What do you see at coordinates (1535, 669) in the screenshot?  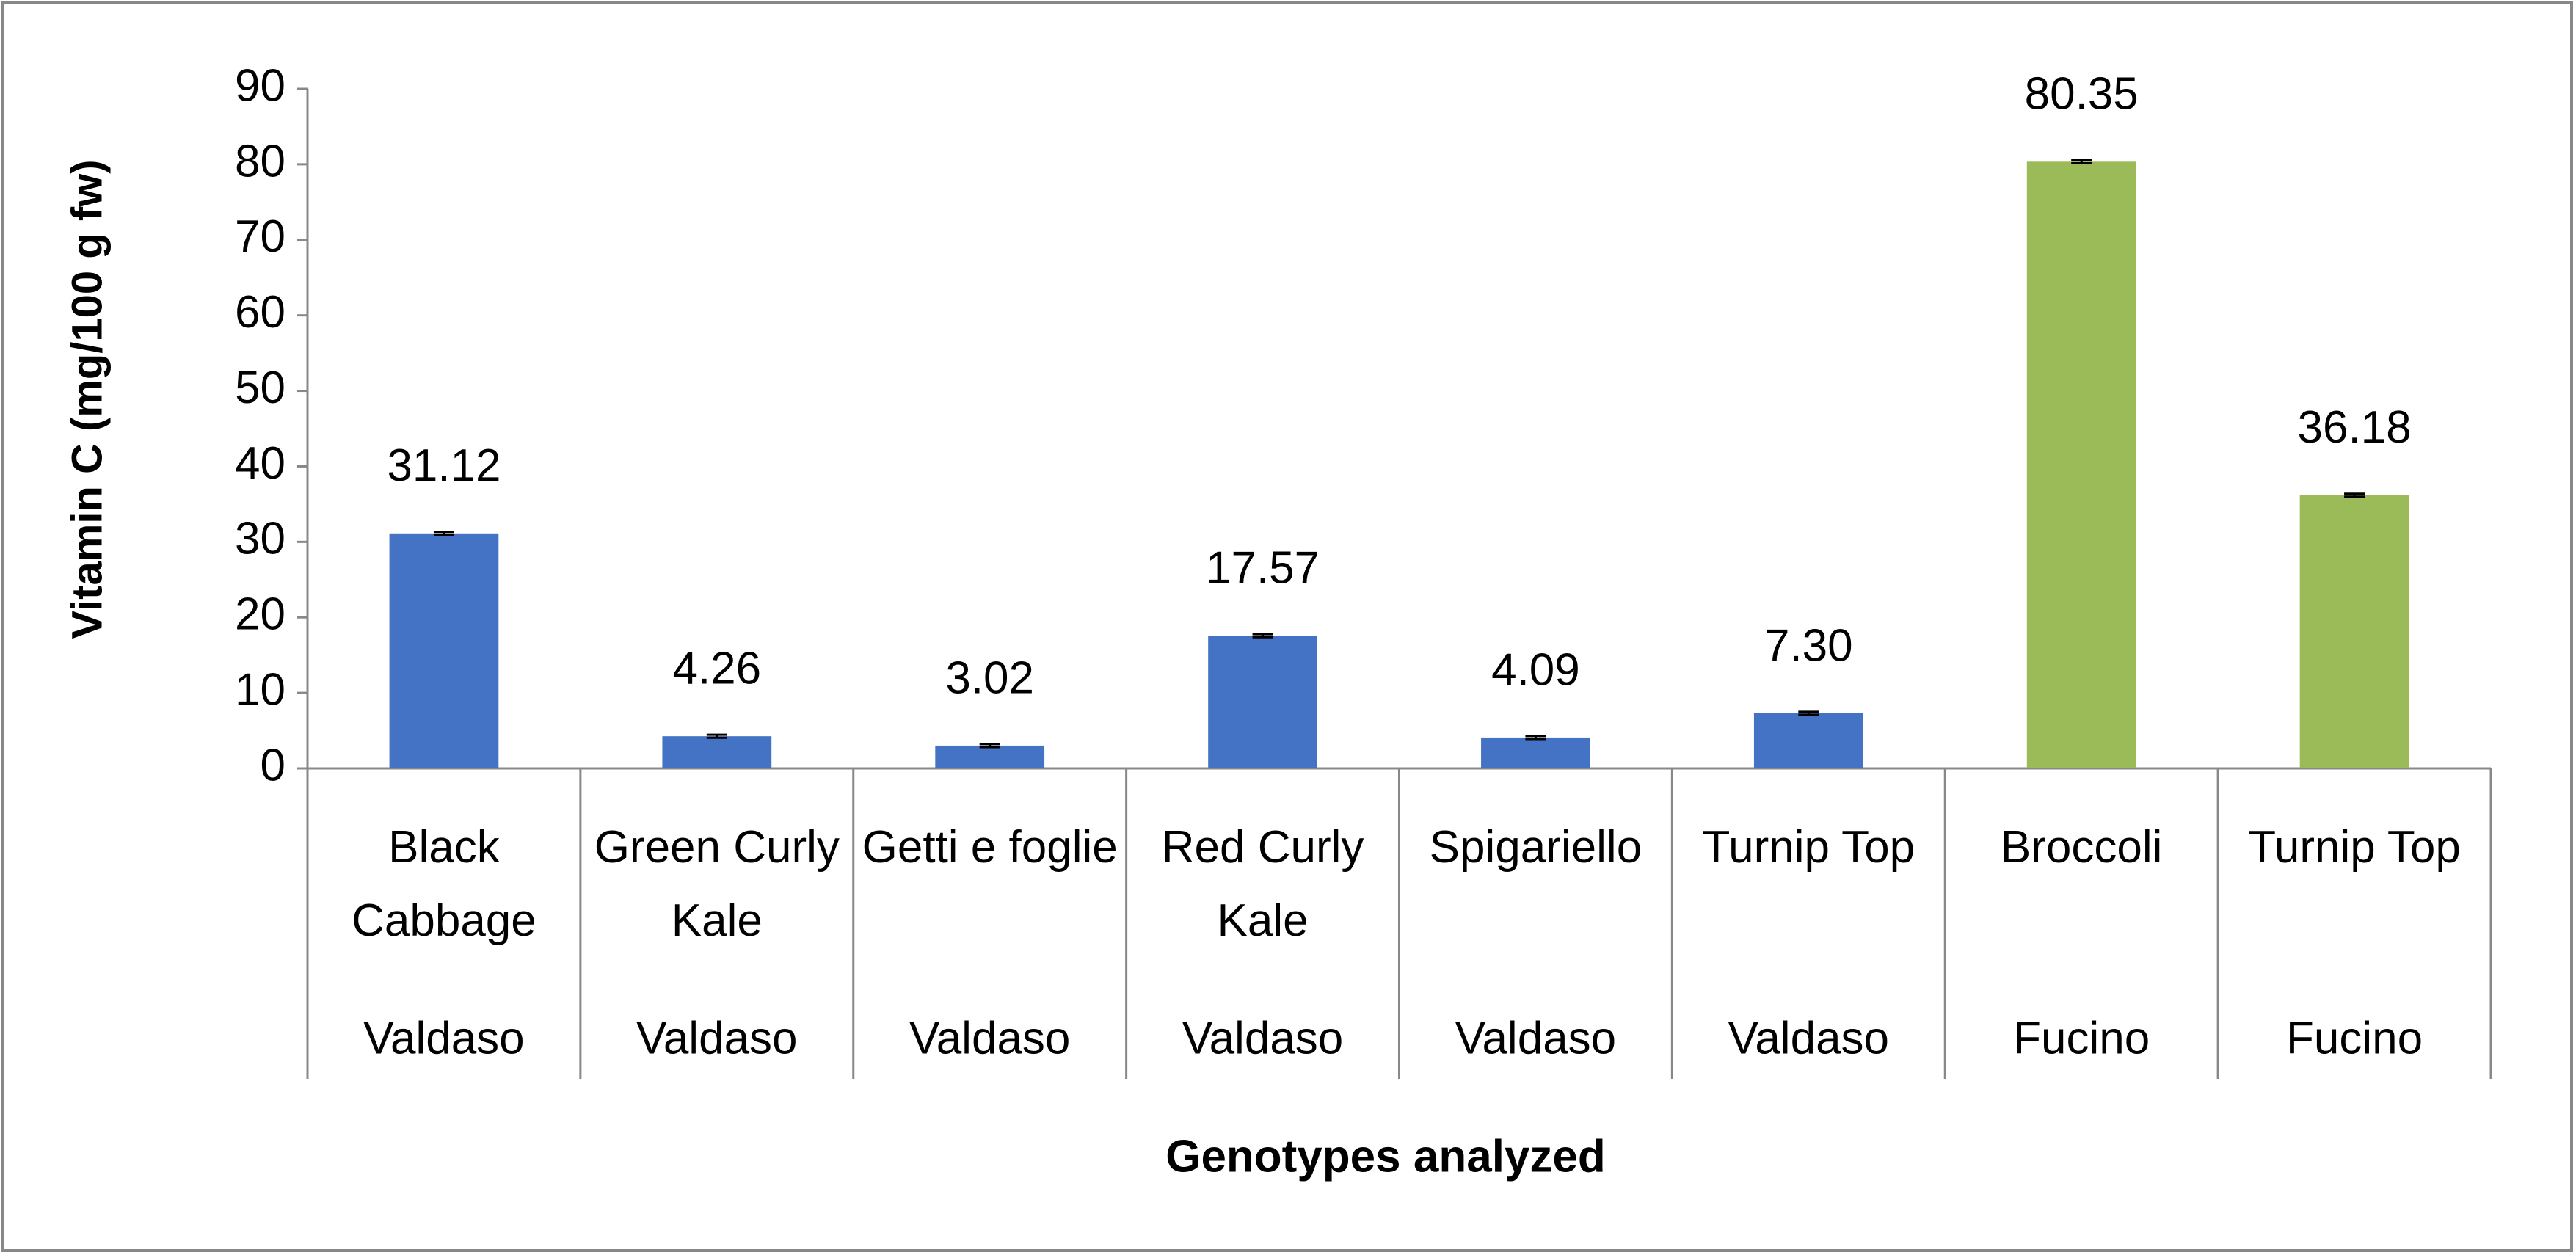 I see `data-label: 4.09` at bounding box center [1535, 669].